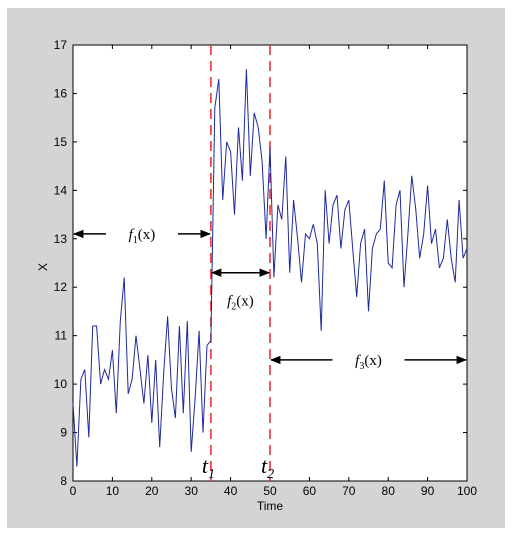 This screenshot has height=535, width=512. Describe the element at coordinates (61, 384) in the screenshot. I see `y-tick-label: 10` at that location.